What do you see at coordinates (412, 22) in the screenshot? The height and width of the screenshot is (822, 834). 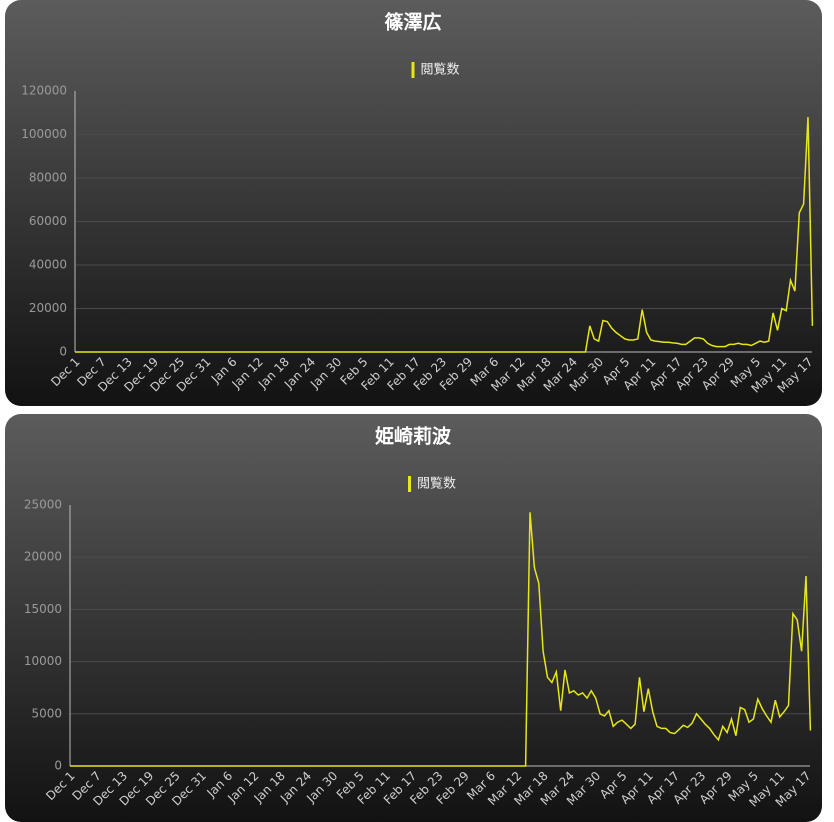 I see `chart-title: 篠澤広` at bounding box center [412, 22].